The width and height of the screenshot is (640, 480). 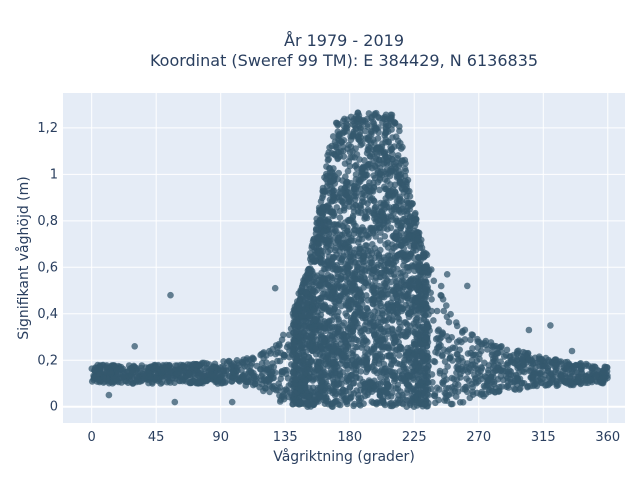 I want to click on x-tick-label: 225, so click(x=414, y=437).